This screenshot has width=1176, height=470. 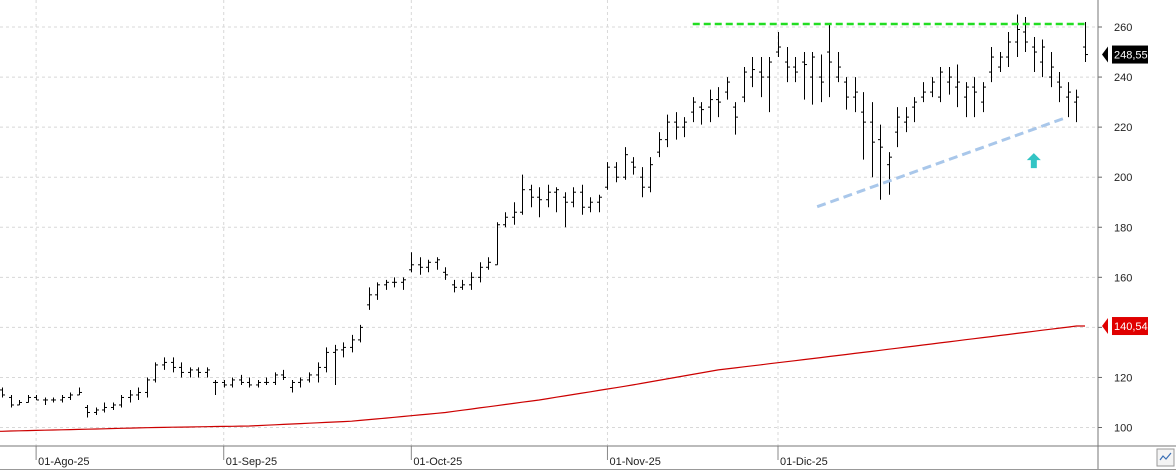 I want to click on y-tick-label: 160, so click(x=1123, y=278).